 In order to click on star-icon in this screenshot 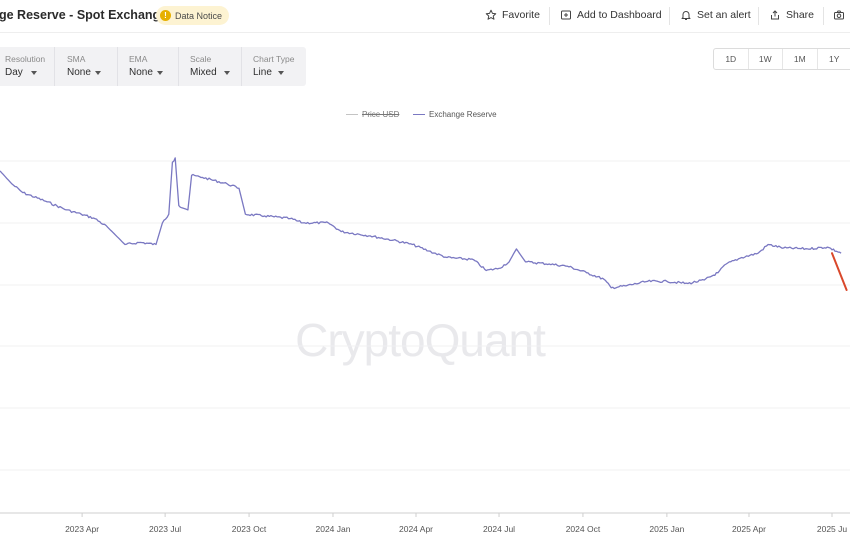, I will do `click(491, 14)`.